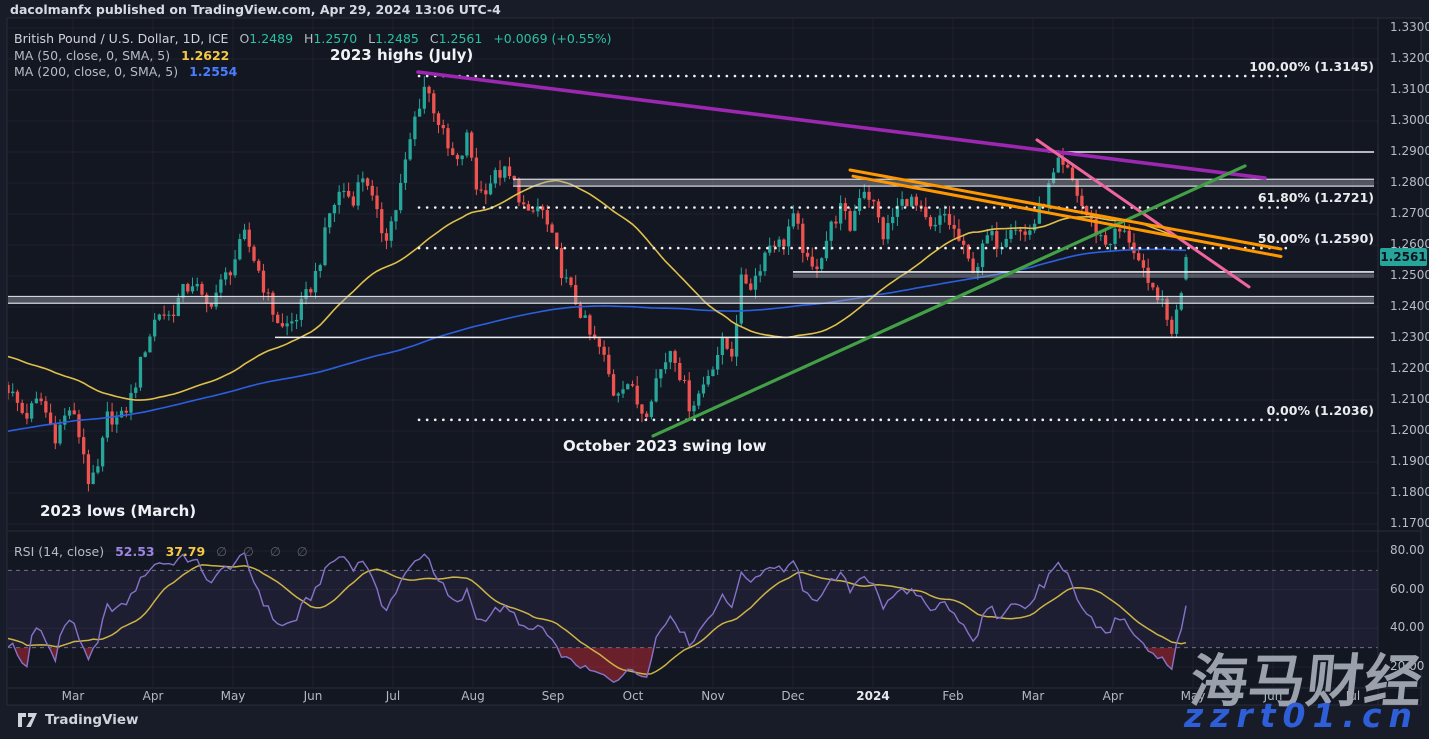 The width and height of the screenshot is (1429, 739). I want to click on price-axis-tick: 1.2600, so click(1409, 244).